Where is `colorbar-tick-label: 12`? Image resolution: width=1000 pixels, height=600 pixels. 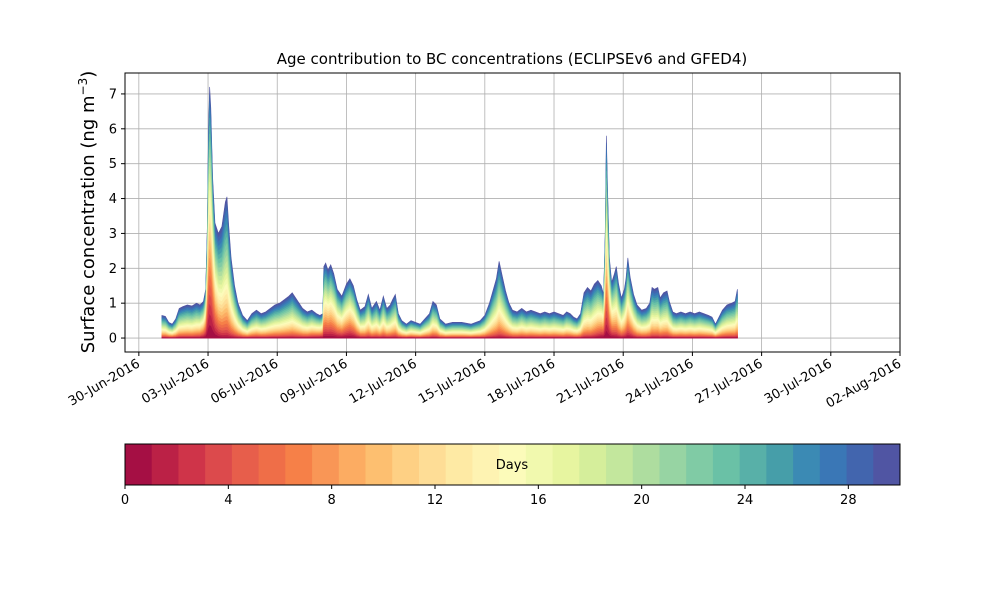 colorbar-tick-label: 12 is located at coordinates (435, 500).